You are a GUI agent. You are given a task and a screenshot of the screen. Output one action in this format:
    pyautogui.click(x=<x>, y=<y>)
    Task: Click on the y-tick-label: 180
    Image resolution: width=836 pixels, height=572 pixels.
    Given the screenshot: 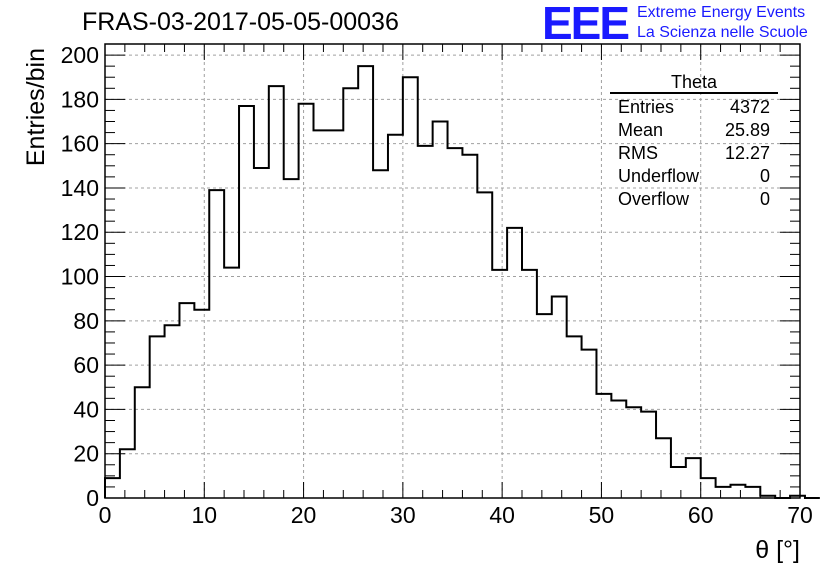 What is the action you would take?
    pyautogui.click(x=80, y=99)
    